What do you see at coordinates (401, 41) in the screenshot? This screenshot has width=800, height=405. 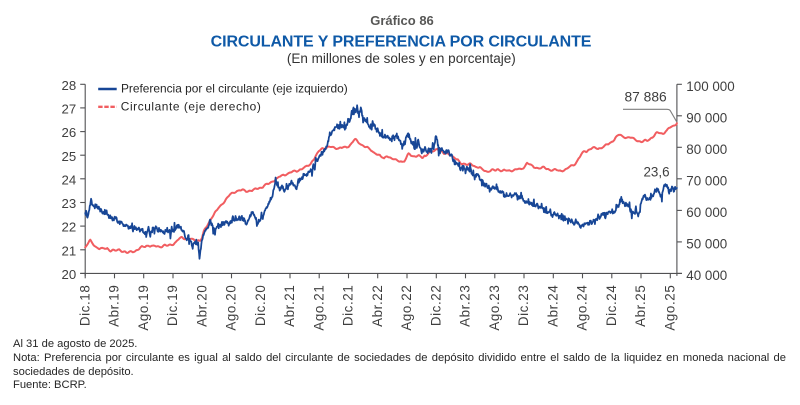 I see `svg-text:CIRCULANTE Y PREFERENCIA POR C: CIRCULANTE Y PREFERENCIA POR CIRCULANTE` at bounding box center [401, 41].